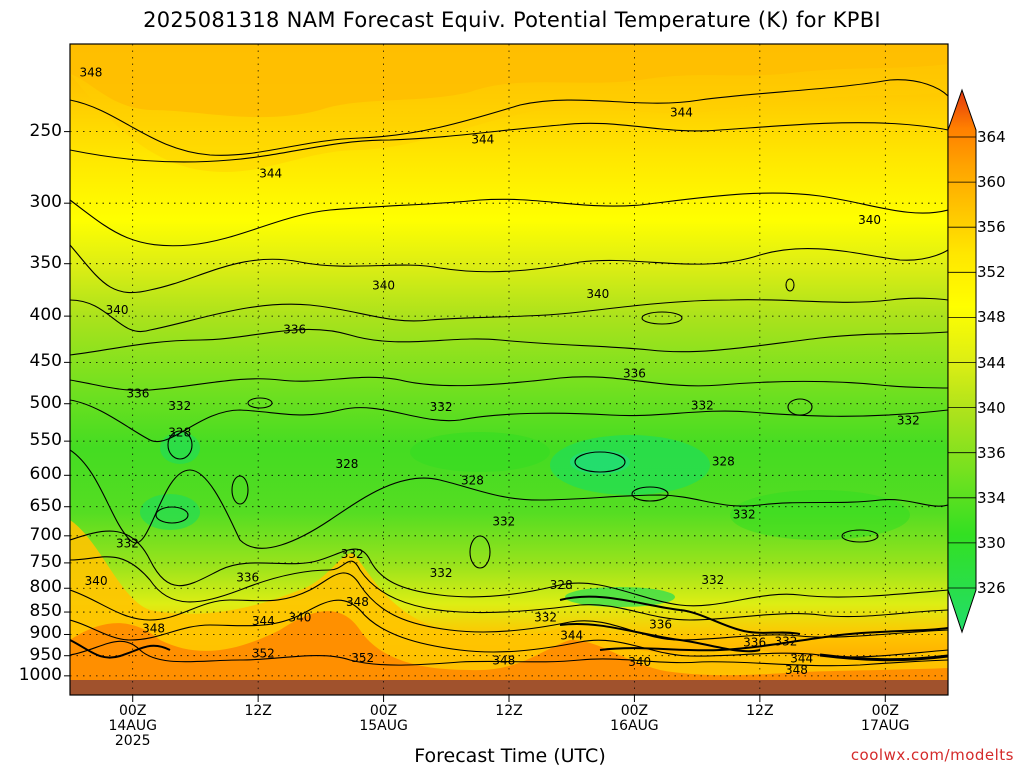 The width and height of the screenshot is (1024, 768). I want to click on x-tick-label: 00Z 17AUG, so click(885, 719).